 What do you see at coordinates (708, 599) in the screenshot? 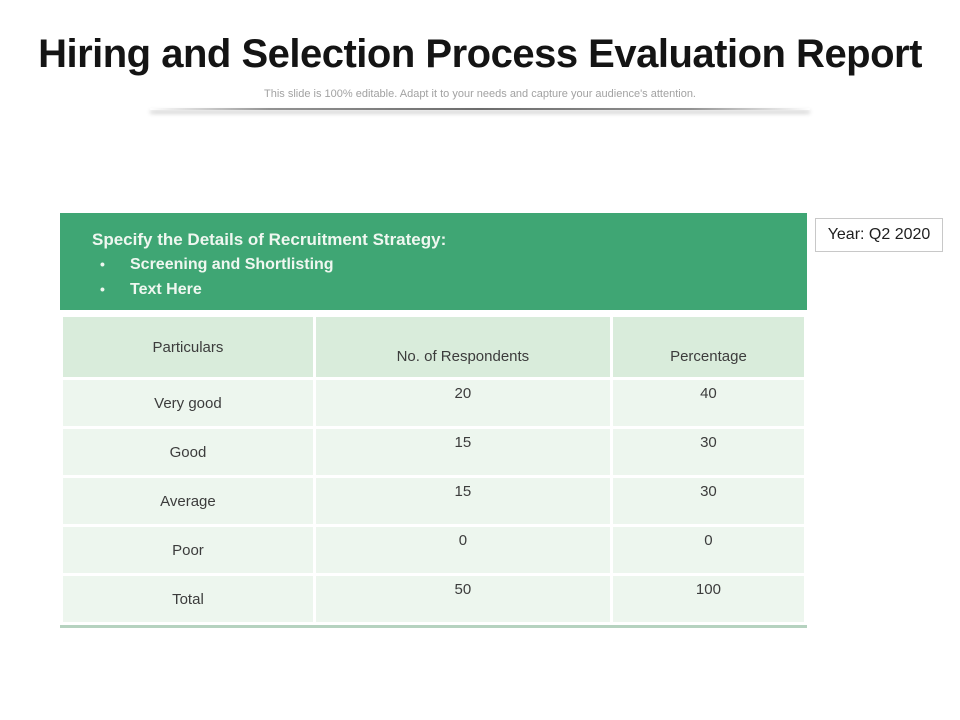
I see `cell-percentage: 100` at bounding box center [708, 599].